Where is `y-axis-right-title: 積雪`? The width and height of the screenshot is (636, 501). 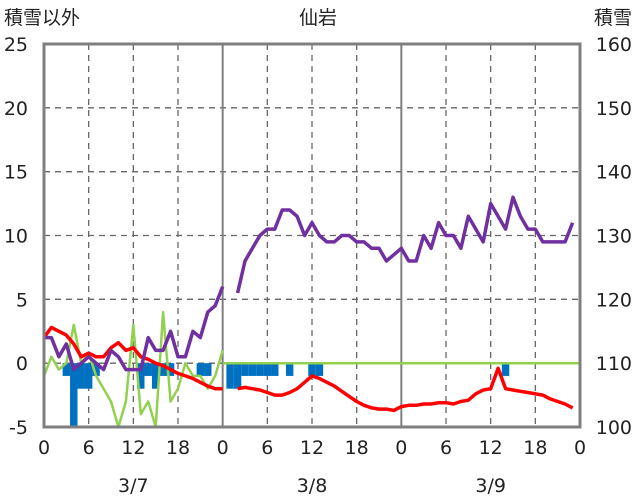
y-axis-right-title: 積雪 is located at coordinates (613, 18).